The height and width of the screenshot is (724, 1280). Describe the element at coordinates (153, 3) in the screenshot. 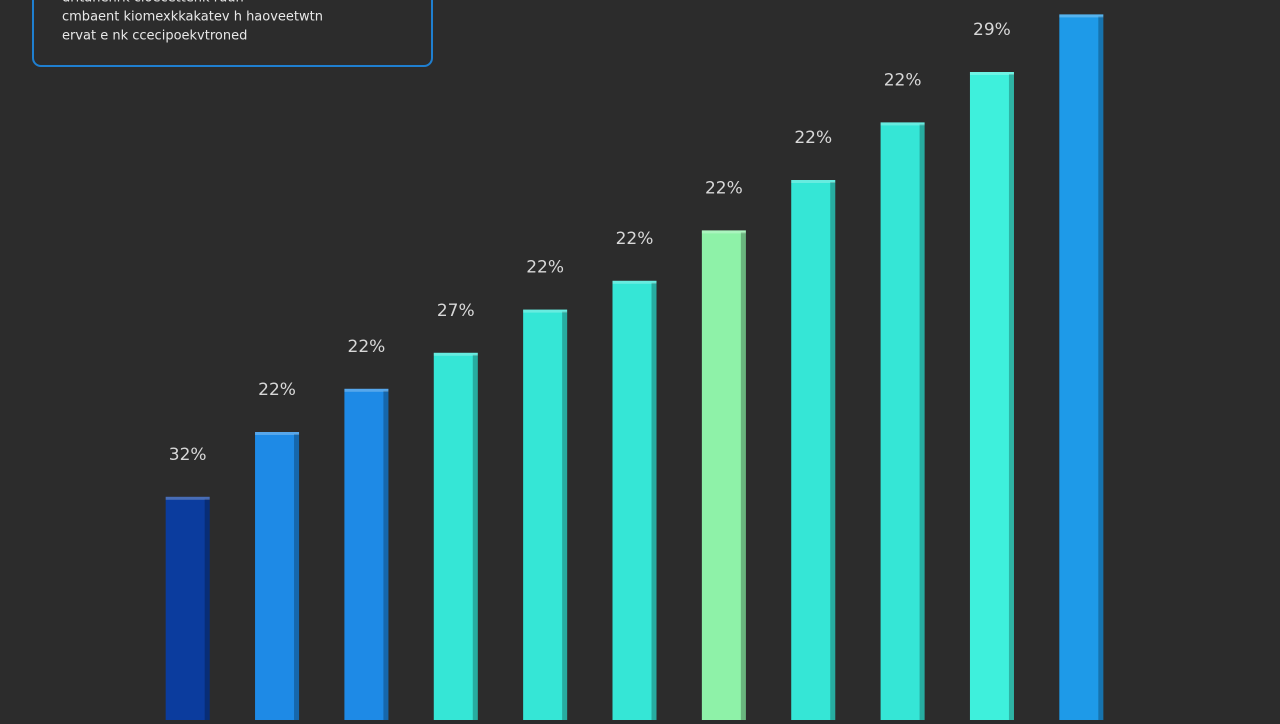

I see `legend-text: dritanenrk cloecettenk ruun` at that location.